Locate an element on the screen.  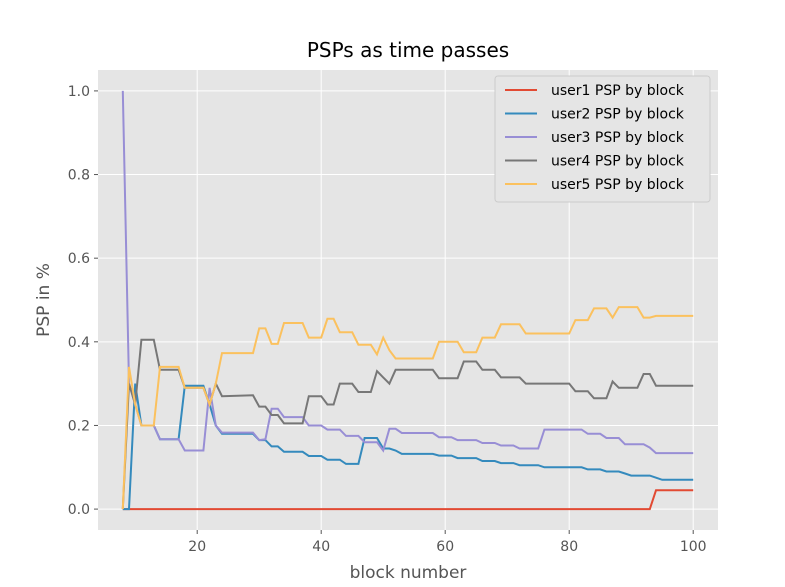
y-tick-label: 0.0 is located at coordinates (79, 510).